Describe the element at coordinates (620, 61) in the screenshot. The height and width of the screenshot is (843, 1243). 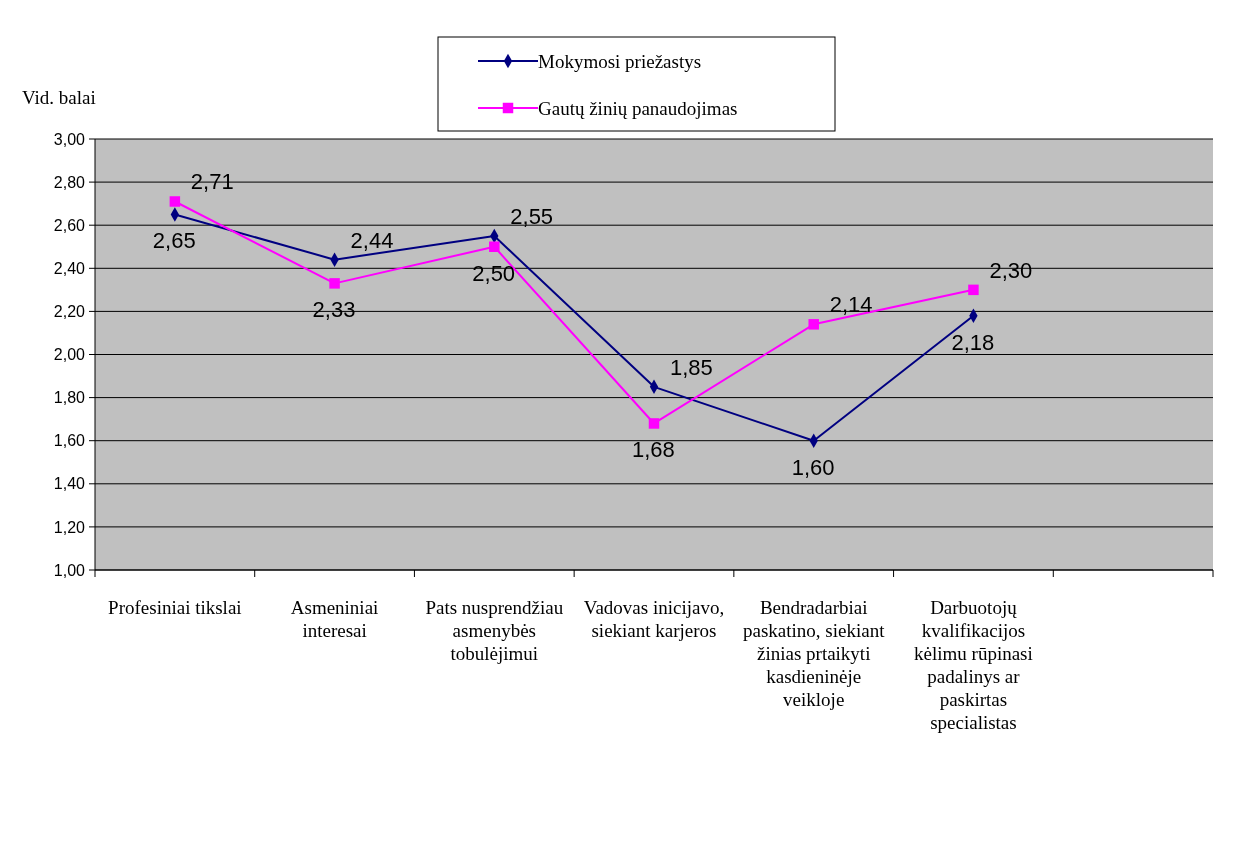
I see `legend-label: Mokymosi priežastys` at that location.